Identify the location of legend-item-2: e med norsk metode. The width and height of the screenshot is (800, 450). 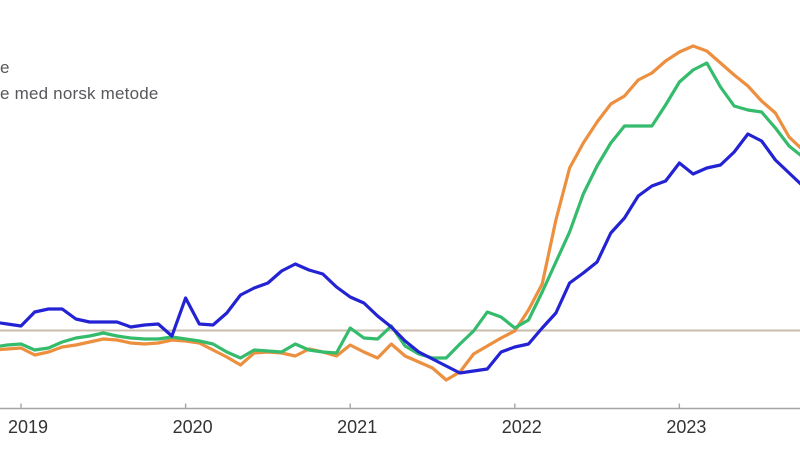
(79, 94).